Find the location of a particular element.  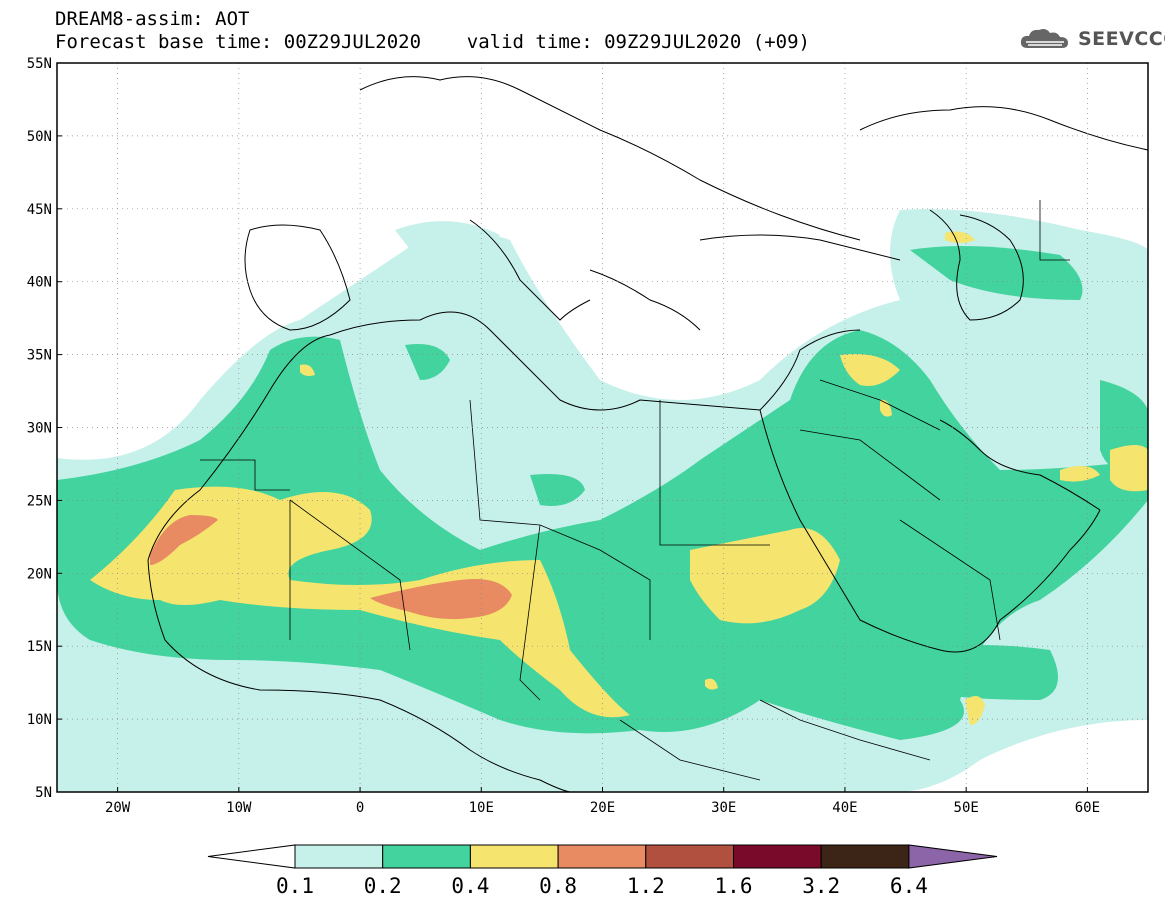

colorbar is located at coordinates (602, 856).